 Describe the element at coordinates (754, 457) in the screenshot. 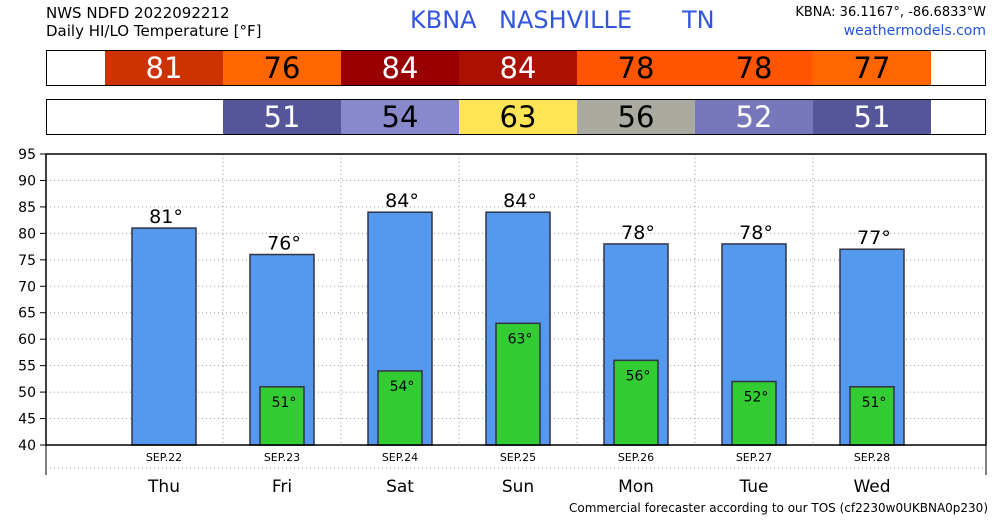

I see `date-label: SEP.27` at that location.